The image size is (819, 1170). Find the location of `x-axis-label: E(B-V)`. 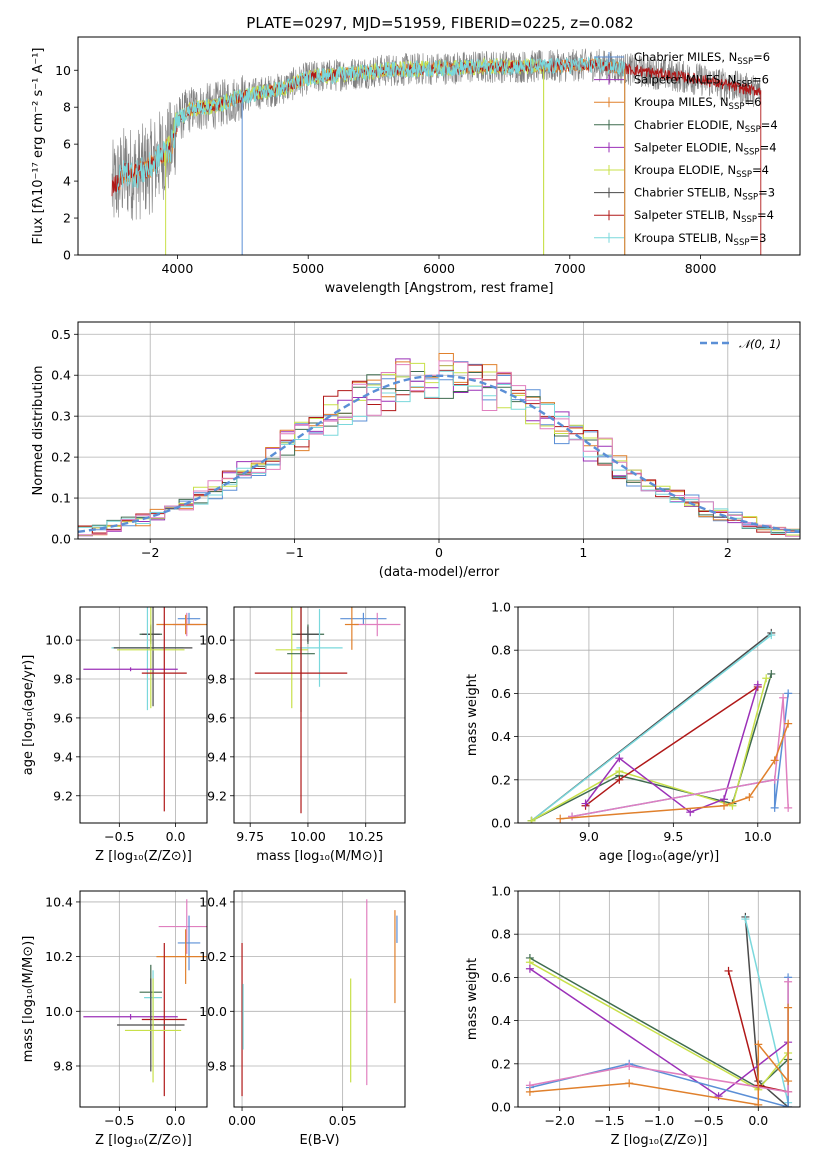

x-axis-label: E(B-V) is located at coordinates (319, 1140).